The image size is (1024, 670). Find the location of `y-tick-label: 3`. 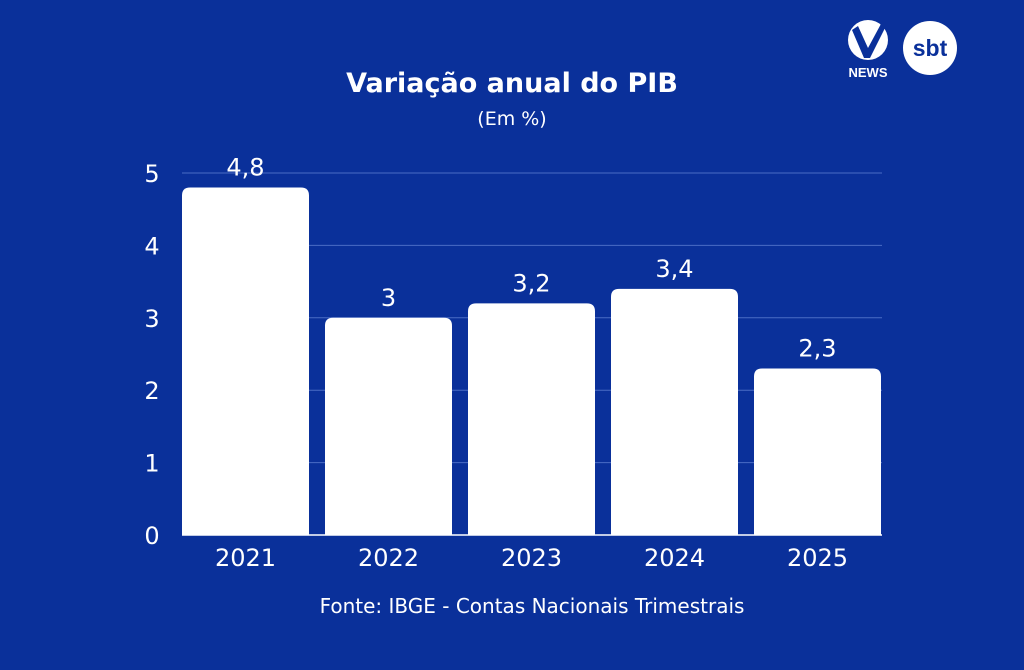

y-tick-label: 3 is located at coordinates (151, 319).